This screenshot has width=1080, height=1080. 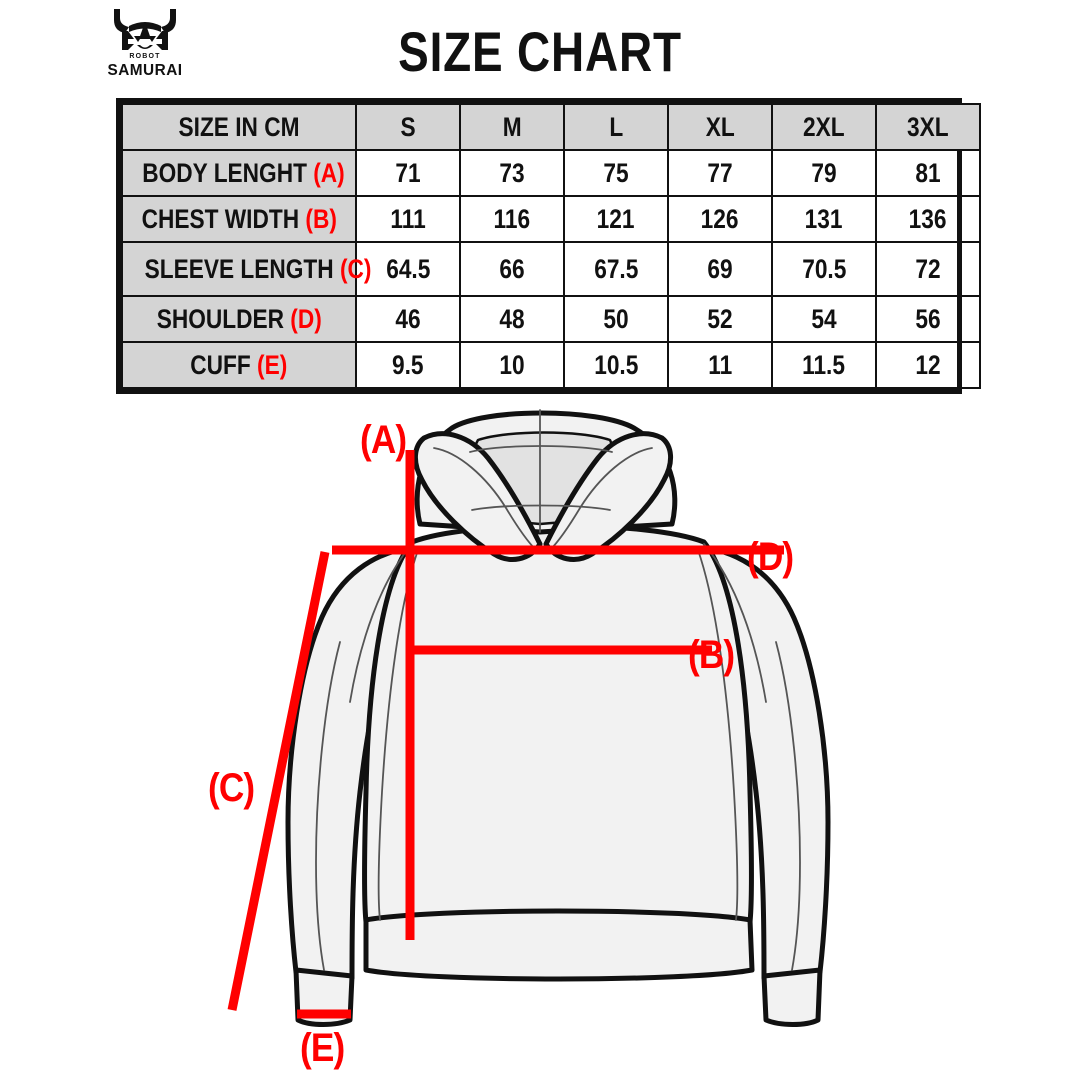 I want to click on table-row: SHOULDER (D) 46 48 50 52 54 56, so click(x=551, y=319).